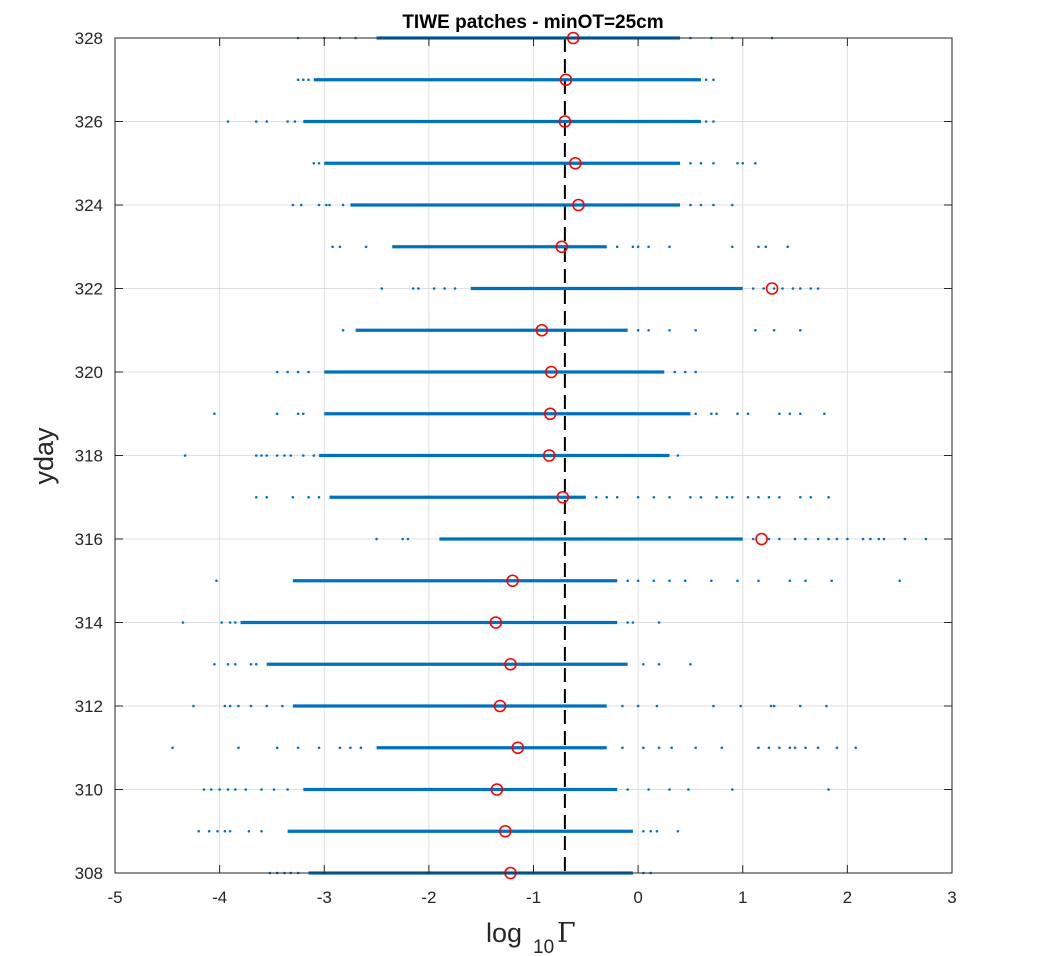 The height and width of the screenshot is (956, 1050). Describe the element at coordinates (532, 22) in the screenshot. I see `chart-title: TIWE patches - minOT=25cm` at that location.